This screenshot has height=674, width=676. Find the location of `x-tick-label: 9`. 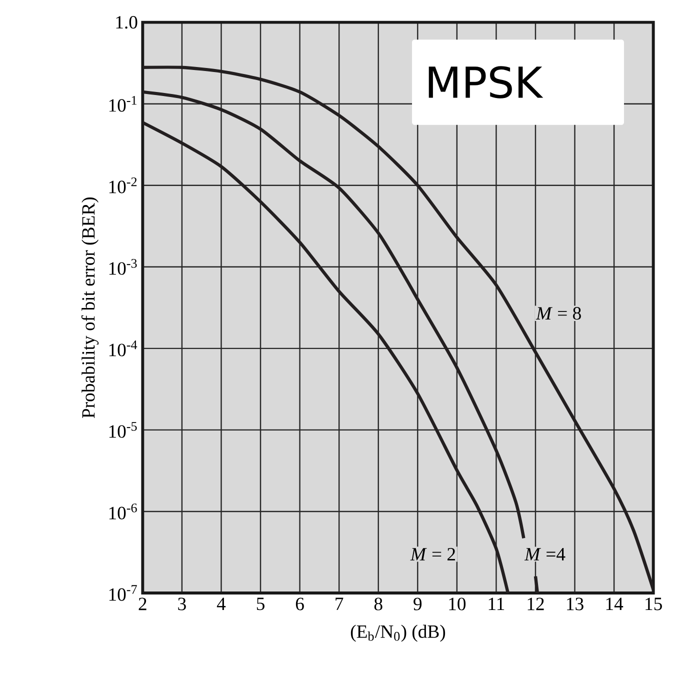

x-tick-label: 9 is located at coordinates (418, 604).